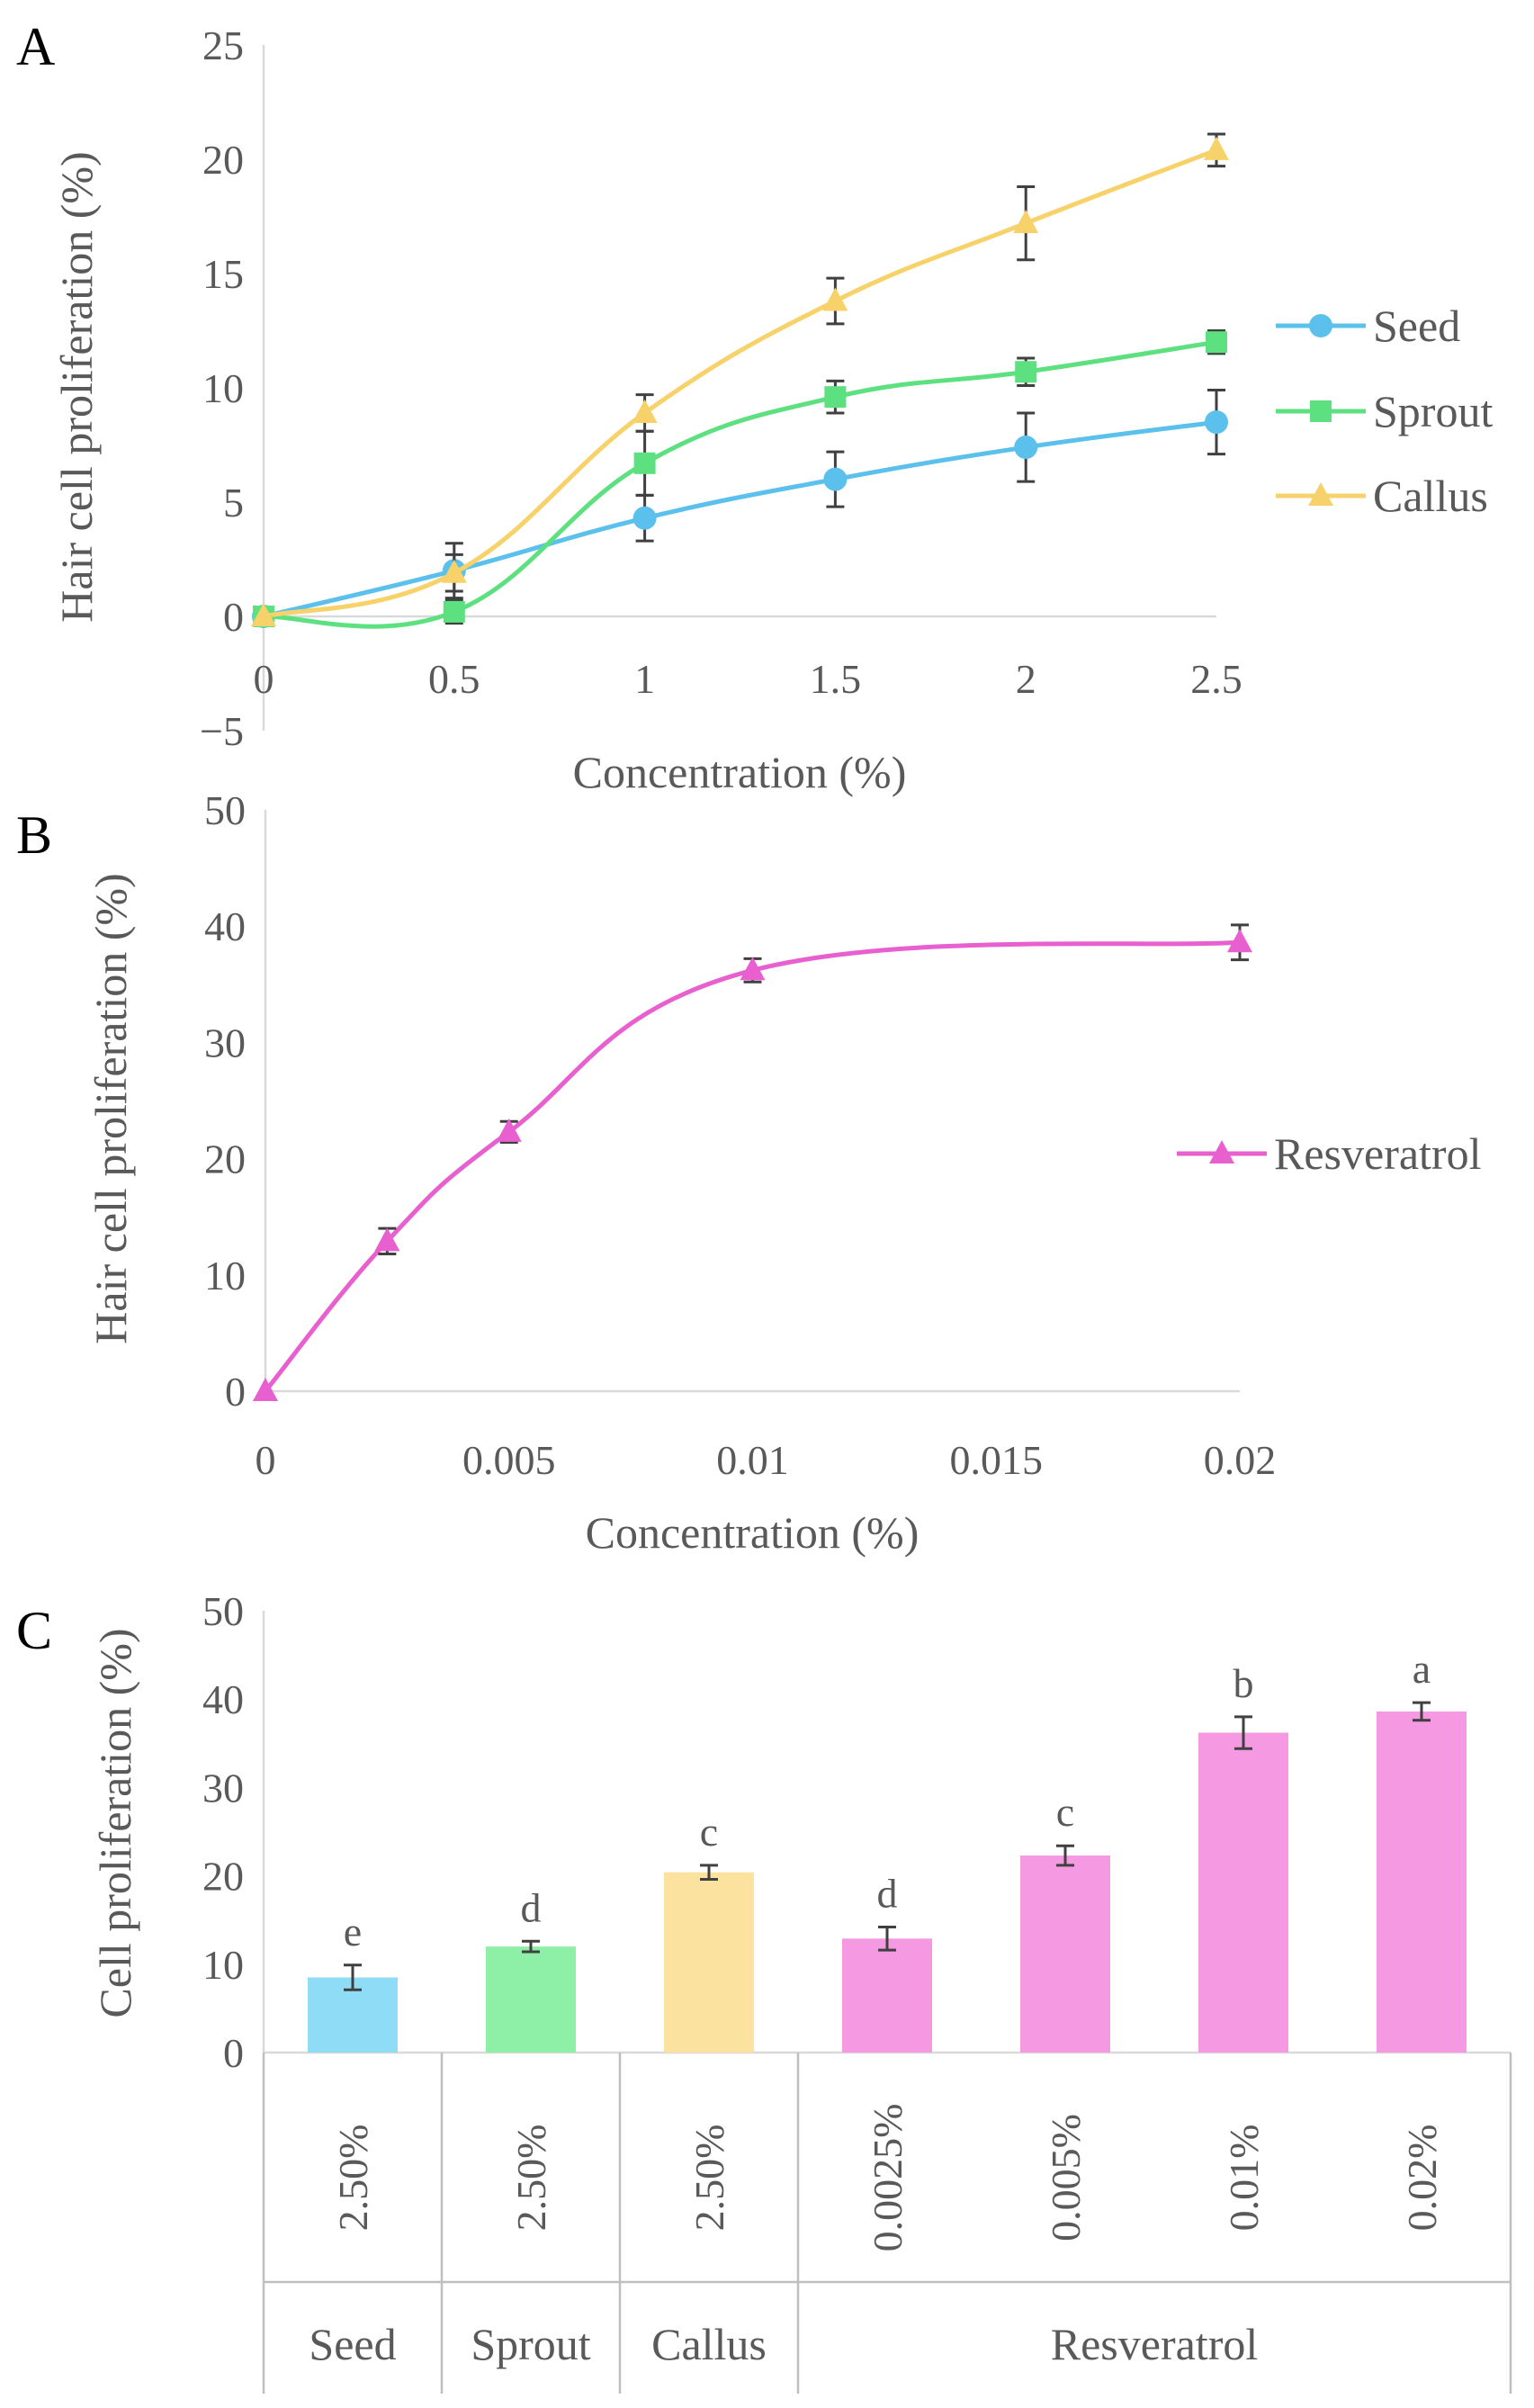 The height and width of the screenshot is (2408, 1534). I want to click on panel-a-legend-label: Seed, so click(1416, 326).